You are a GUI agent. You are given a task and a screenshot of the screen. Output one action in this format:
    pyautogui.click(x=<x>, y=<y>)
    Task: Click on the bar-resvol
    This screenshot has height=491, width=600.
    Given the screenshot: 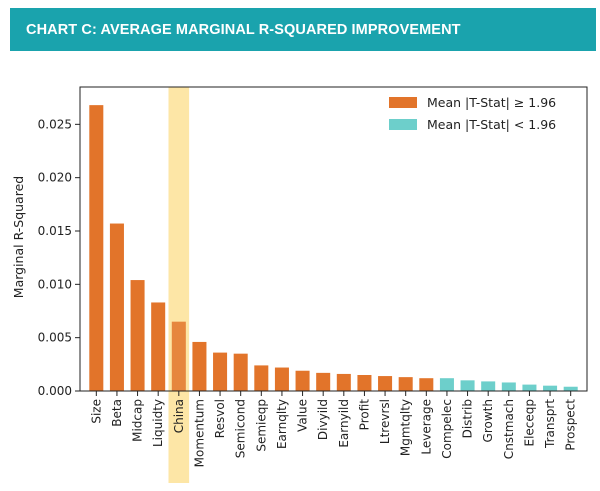 What is the action you would take?
    pyautogui.click(x=220, y=371)
    